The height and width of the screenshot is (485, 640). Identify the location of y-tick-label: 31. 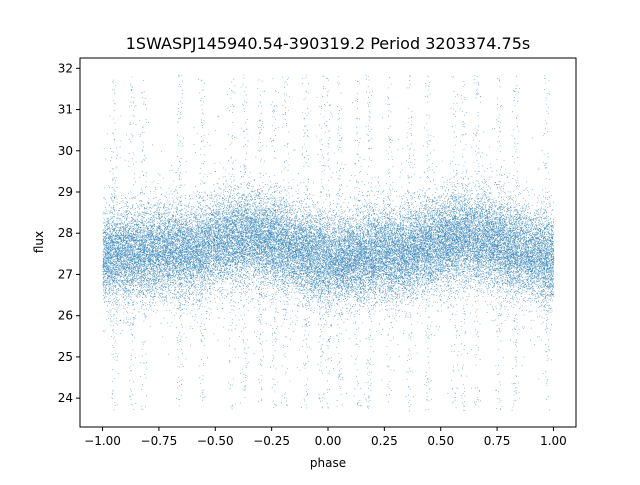
(65, 110).